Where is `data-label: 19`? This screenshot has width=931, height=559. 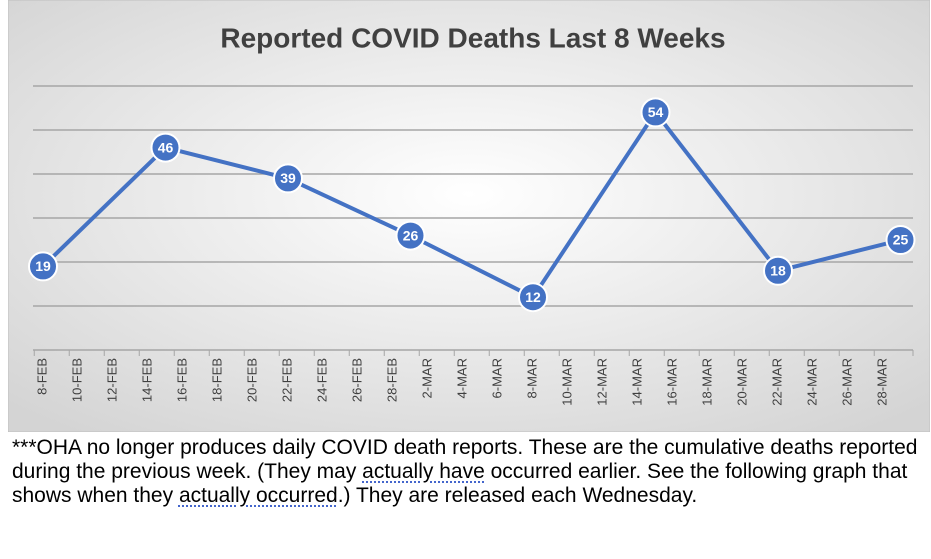
data-label: 19 is located at coordinates (43, 266).